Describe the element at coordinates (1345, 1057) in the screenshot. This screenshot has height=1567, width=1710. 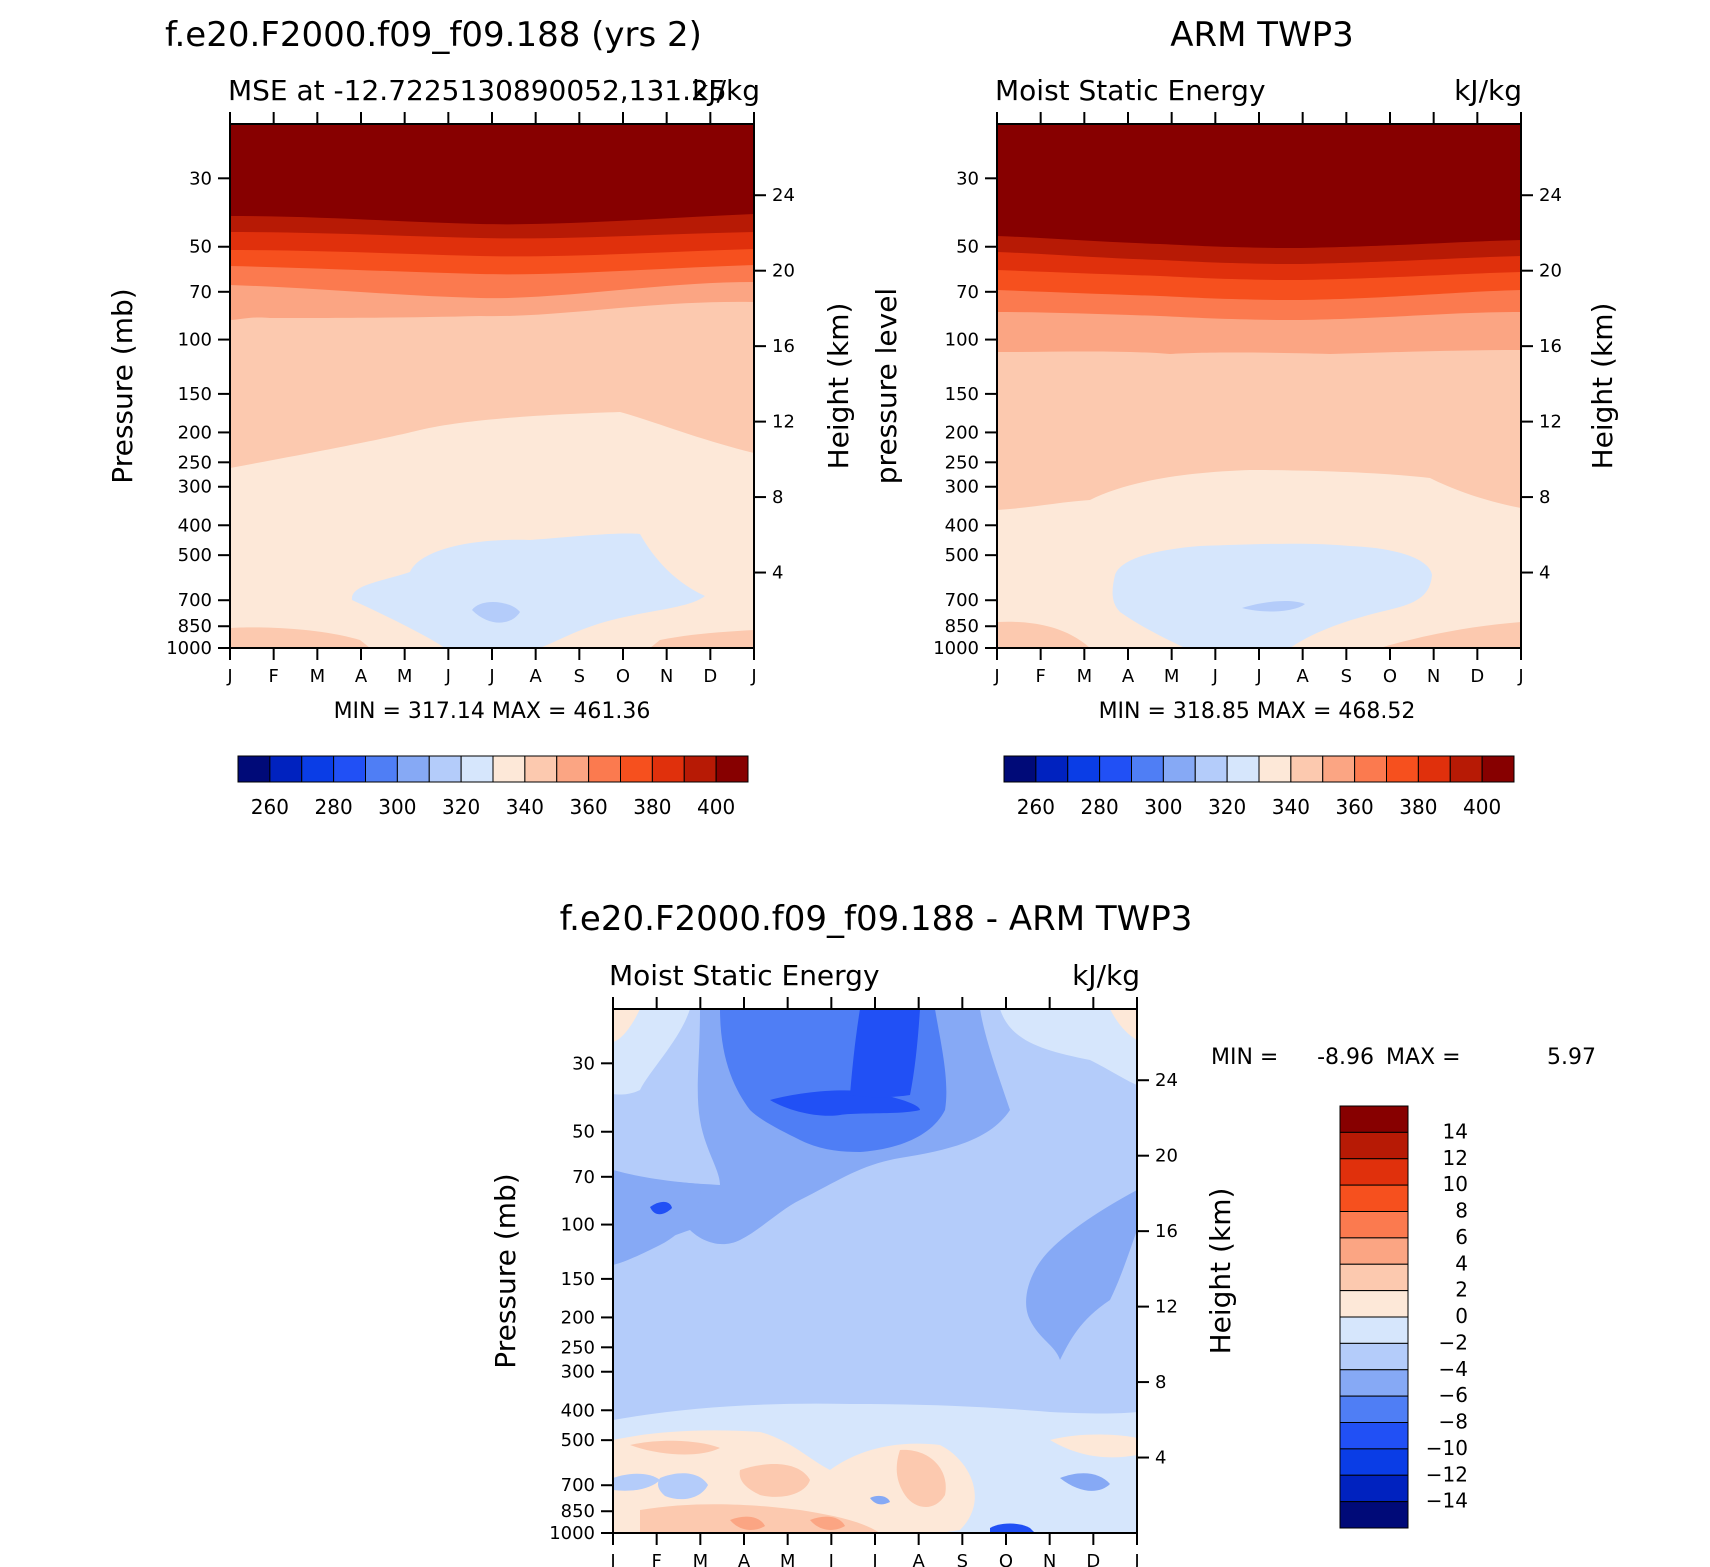
I see `panel-difference-min-value: -8.96` at that location.